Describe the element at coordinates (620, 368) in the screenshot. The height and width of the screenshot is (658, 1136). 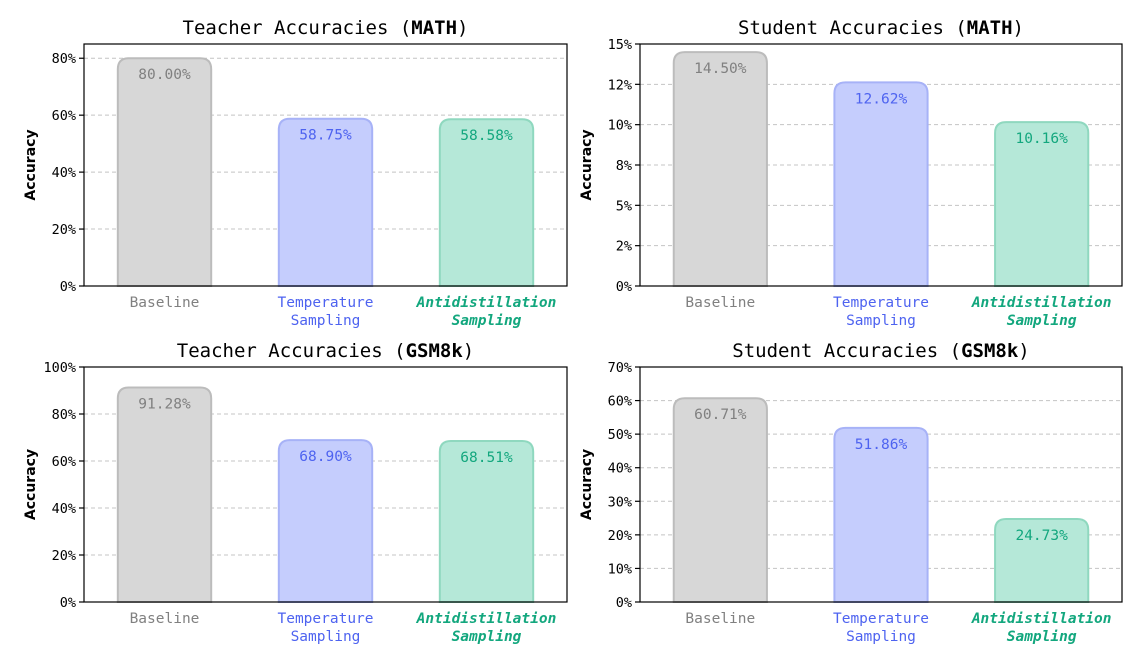
I see `y-tick-label: 70%` at that location.